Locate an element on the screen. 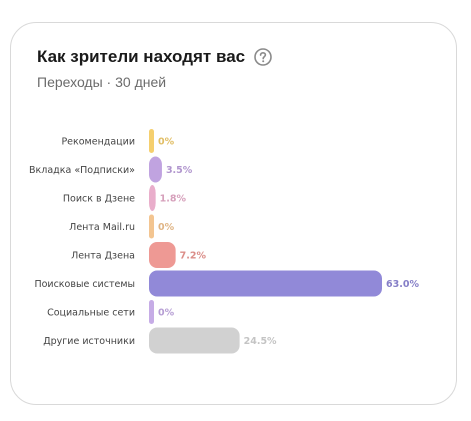  question-circle-icon is located at coordinates (263, 57).